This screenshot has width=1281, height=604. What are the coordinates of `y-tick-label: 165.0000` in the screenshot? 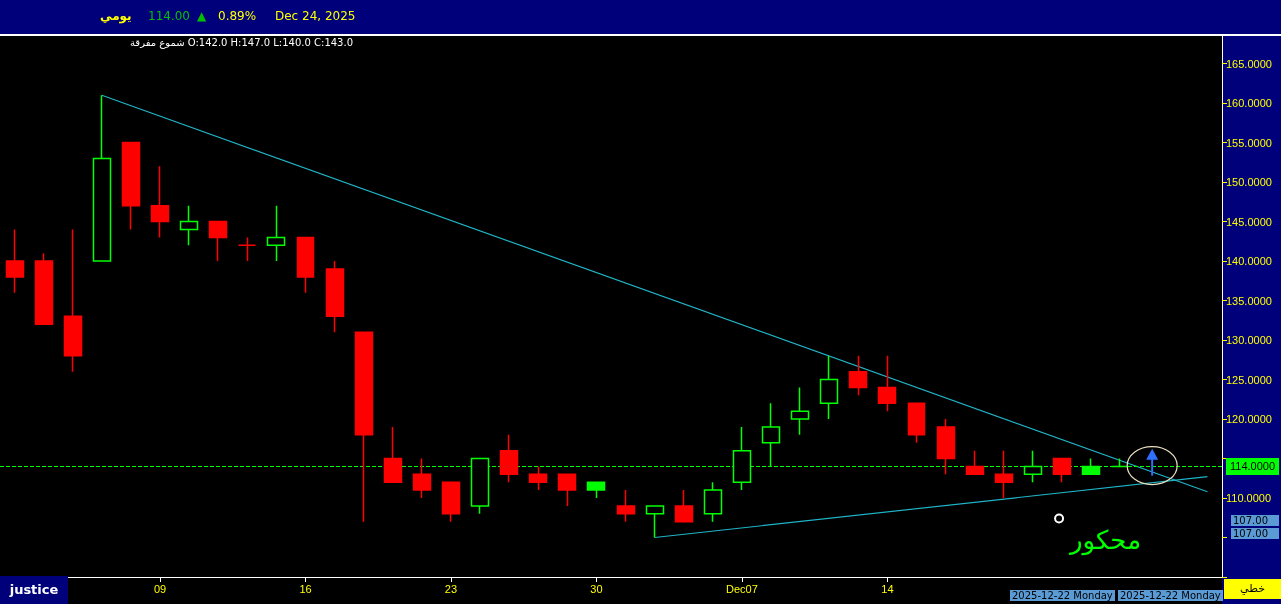 It's located at (1249, 63).